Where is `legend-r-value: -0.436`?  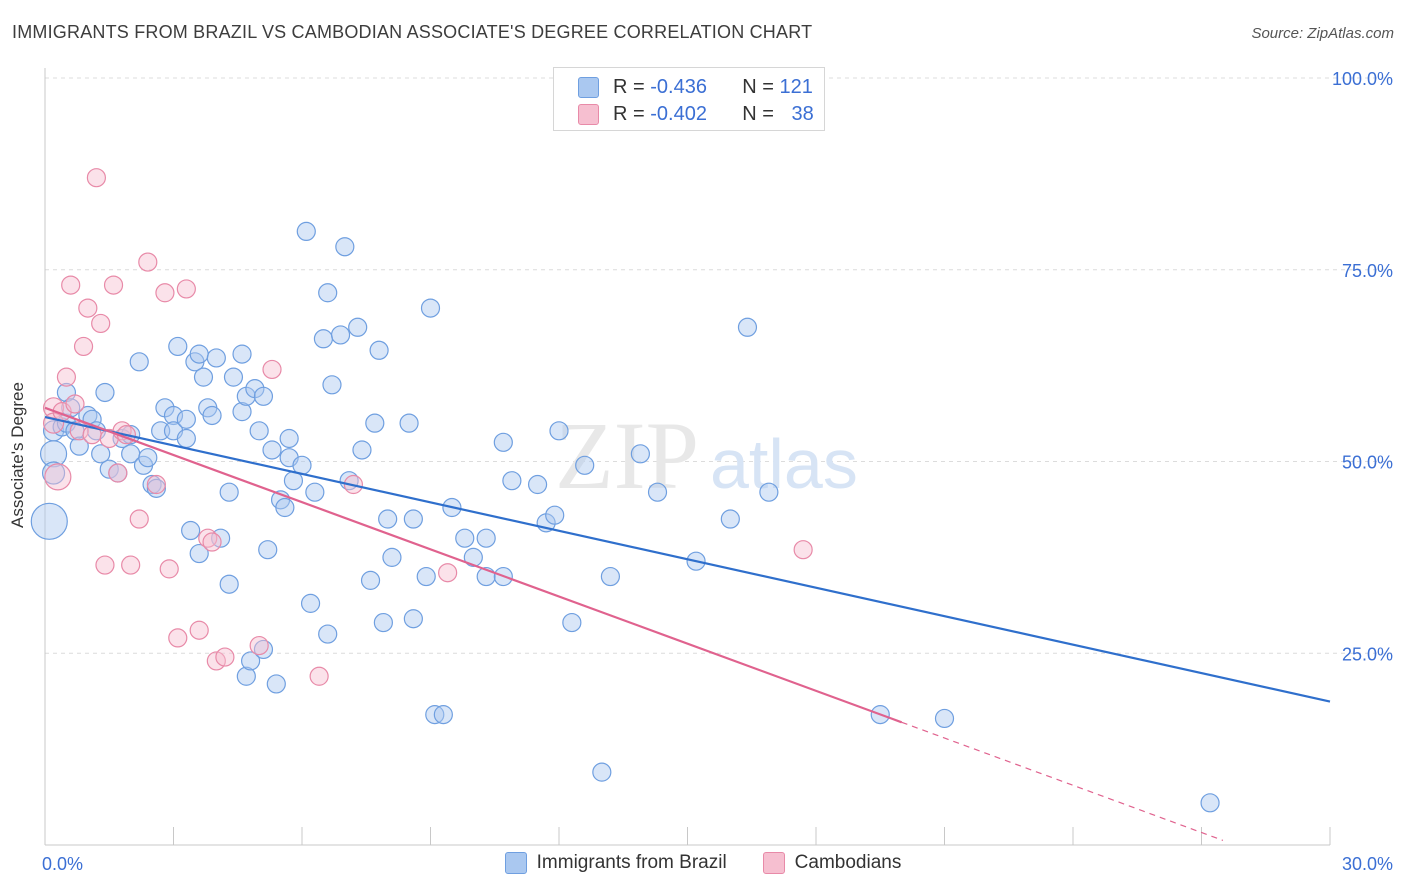 legend-r-value: -0.436 is located at coordinates (678, 86).